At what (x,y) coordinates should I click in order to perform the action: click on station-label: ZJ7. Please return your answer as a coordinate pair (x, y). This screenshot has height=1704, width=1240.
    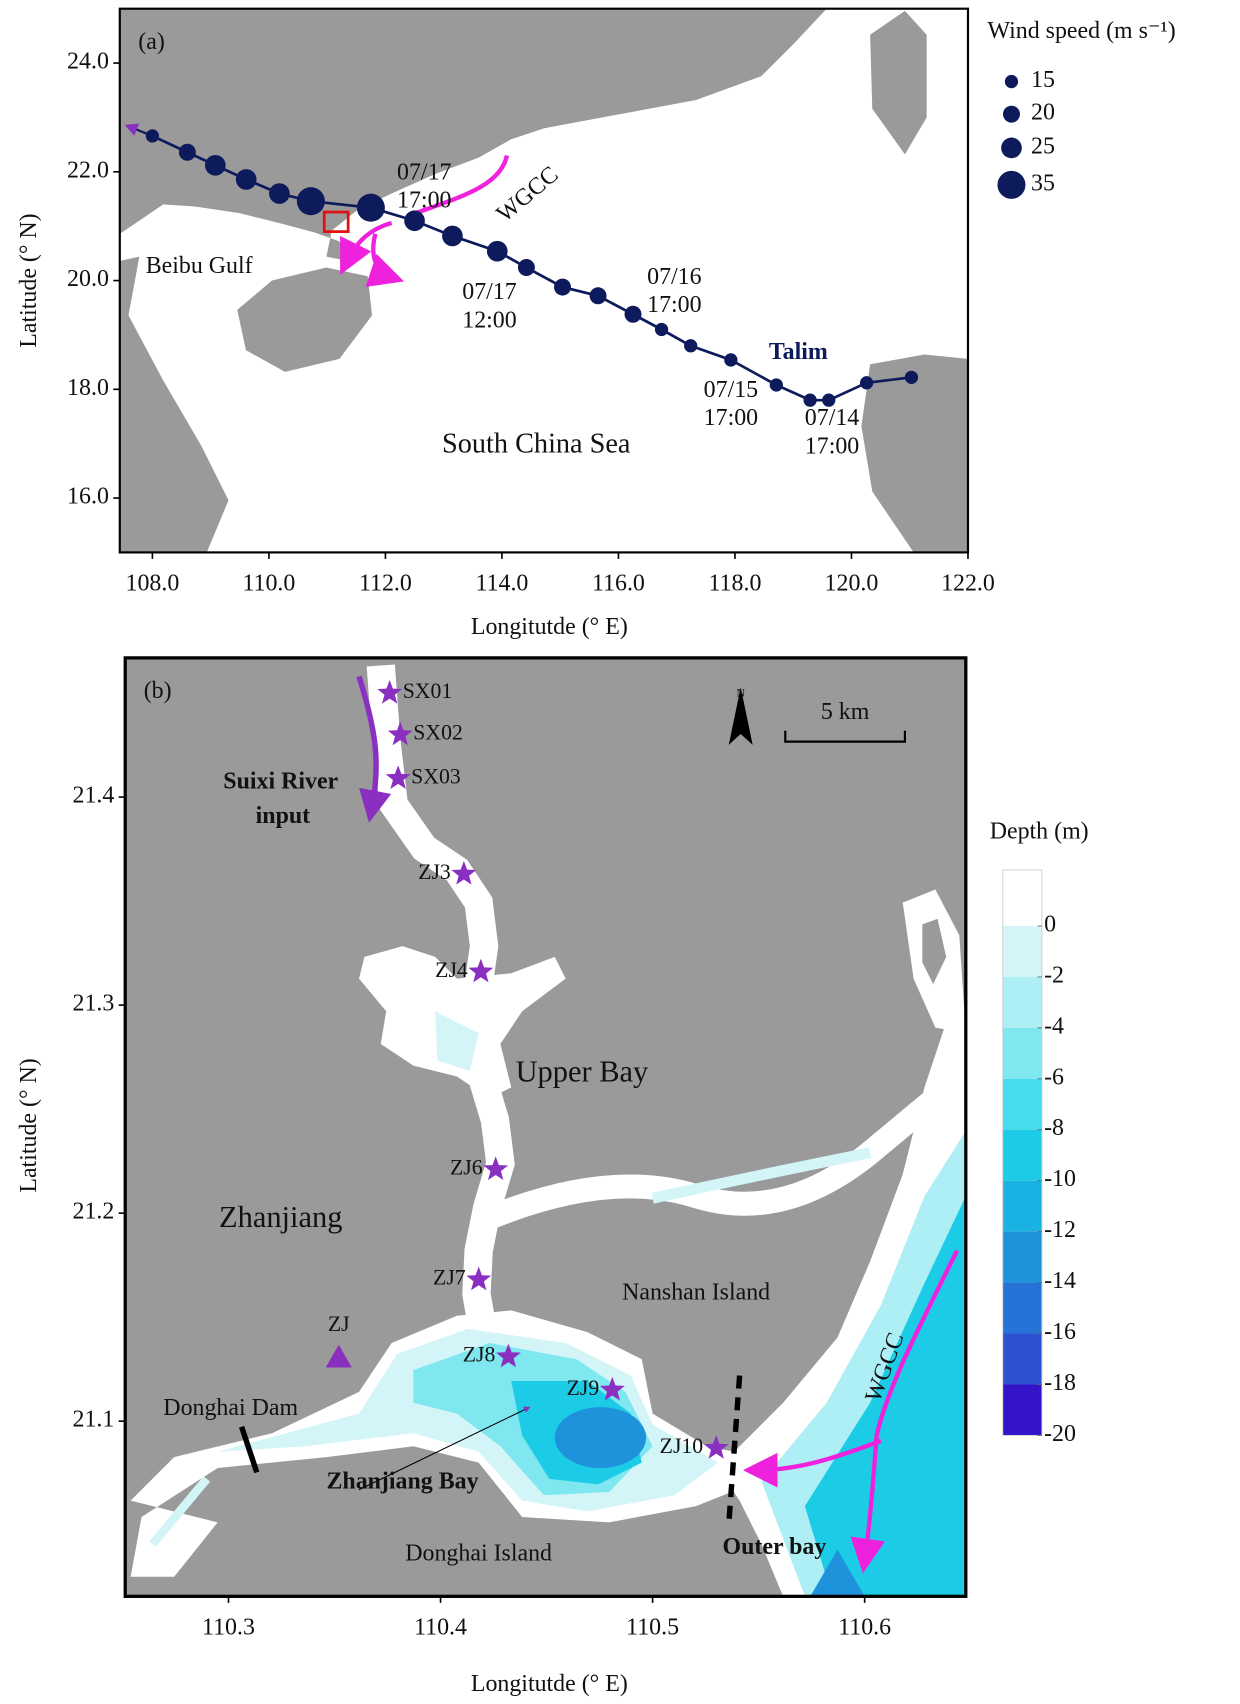
    Looking at the image, I should click on (449, 1278).